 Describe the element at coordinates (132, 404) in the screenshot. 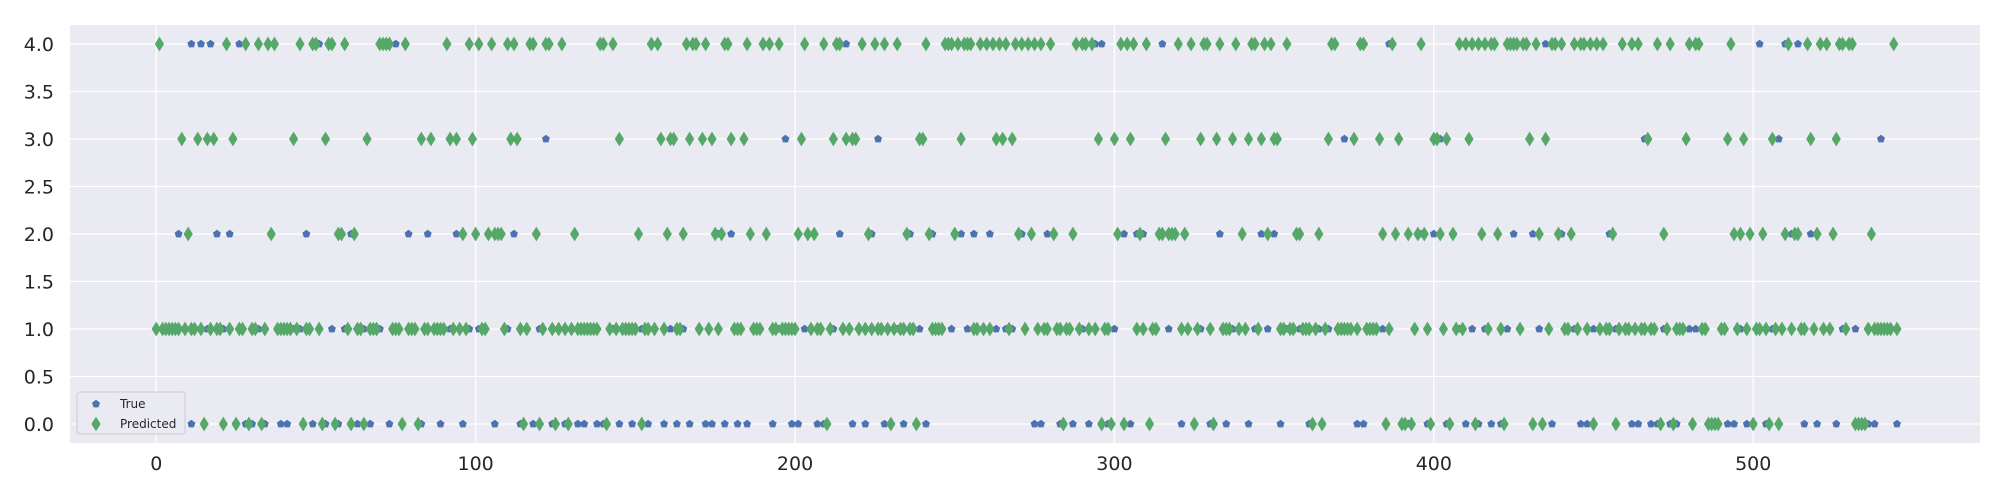

I see `legend-true-label: True` at that location.